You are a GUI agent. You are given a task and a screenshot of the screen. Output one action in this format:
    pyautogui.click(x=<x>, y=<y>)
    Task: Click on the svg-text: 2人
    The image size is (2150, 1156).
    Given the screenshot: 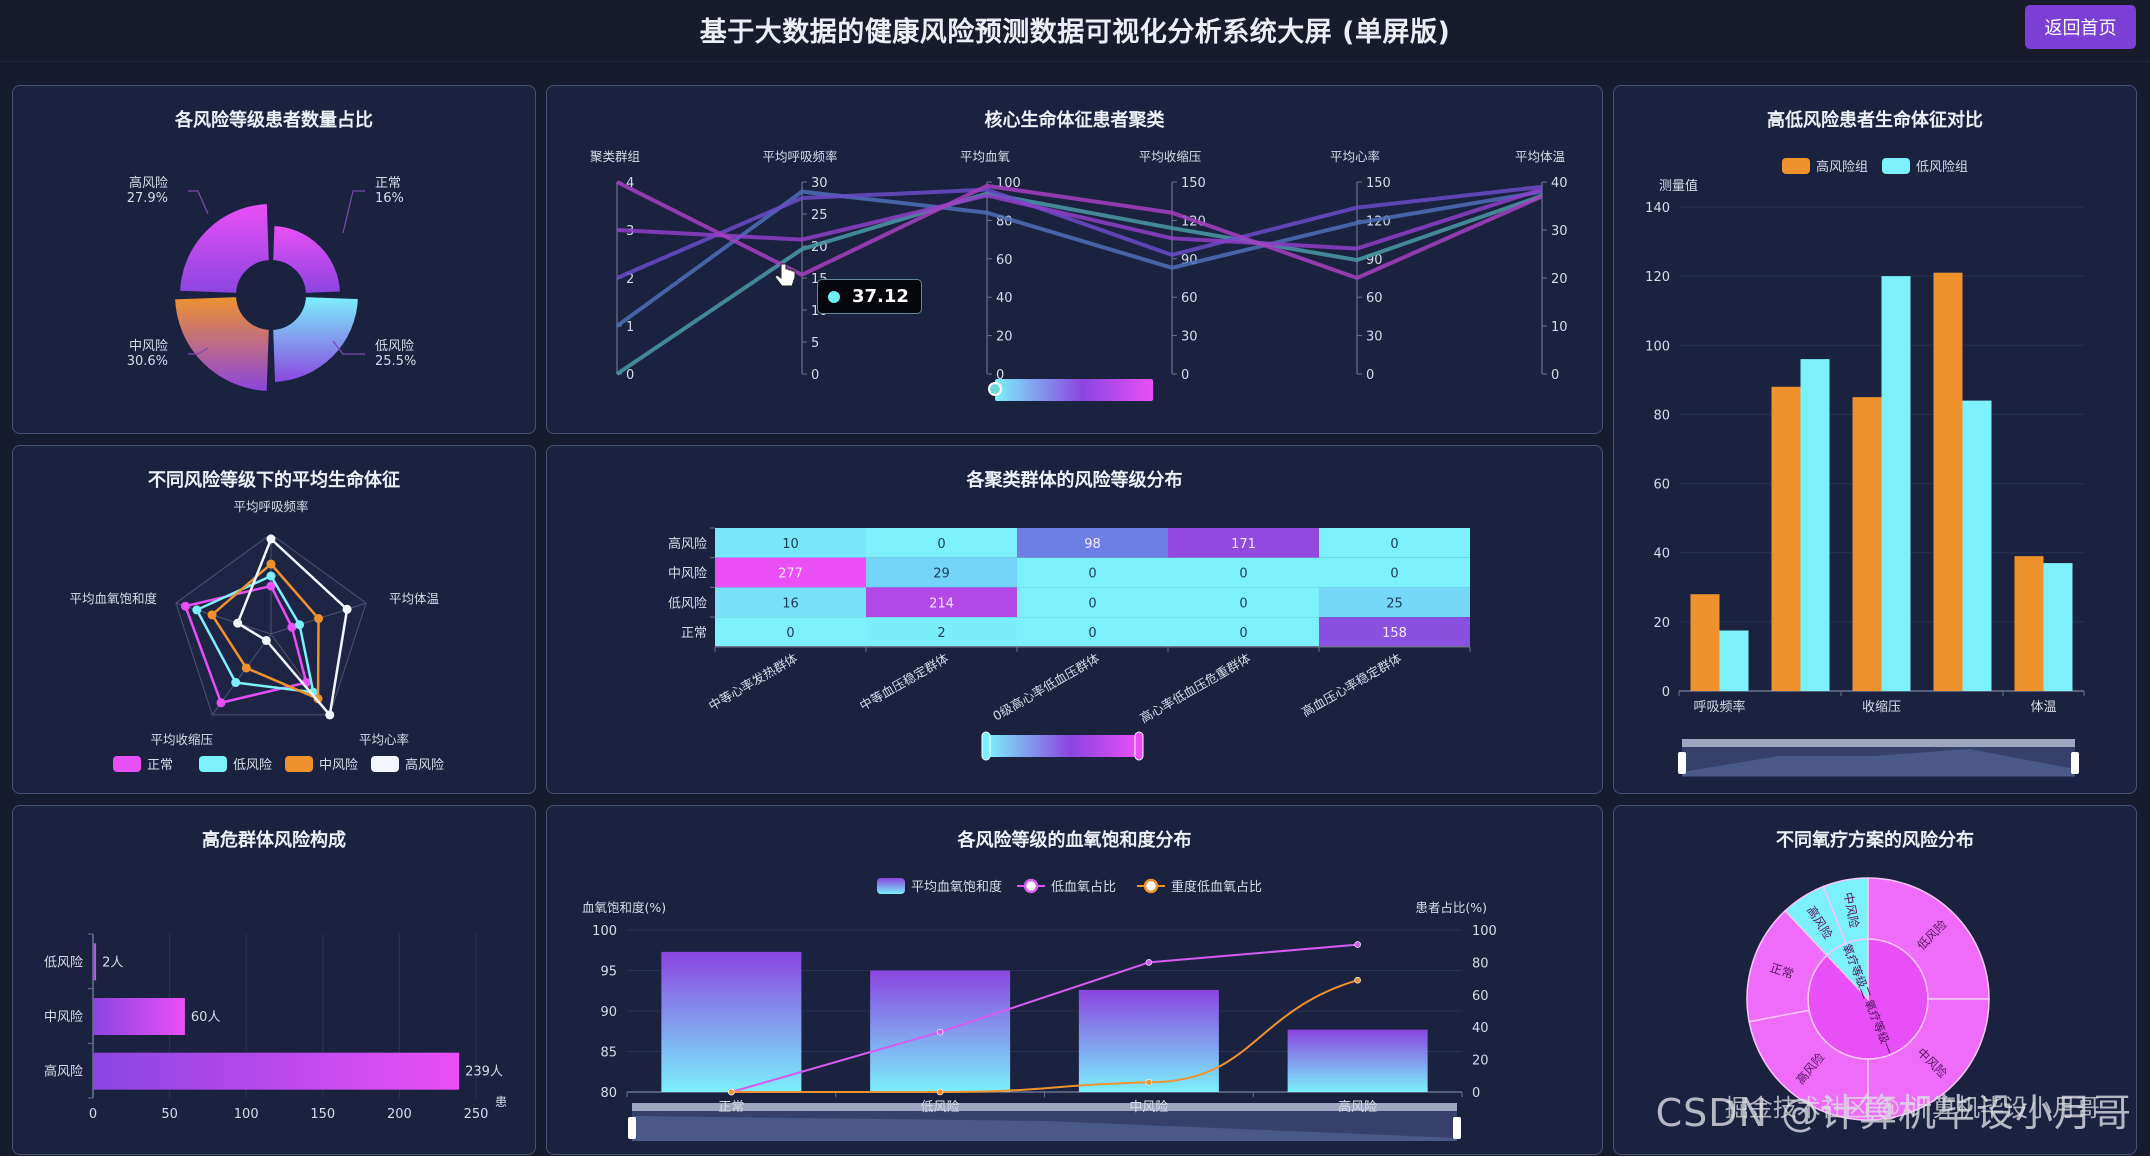 What is the action you would take?
    pyautogui.click(x=112, y=962)
    